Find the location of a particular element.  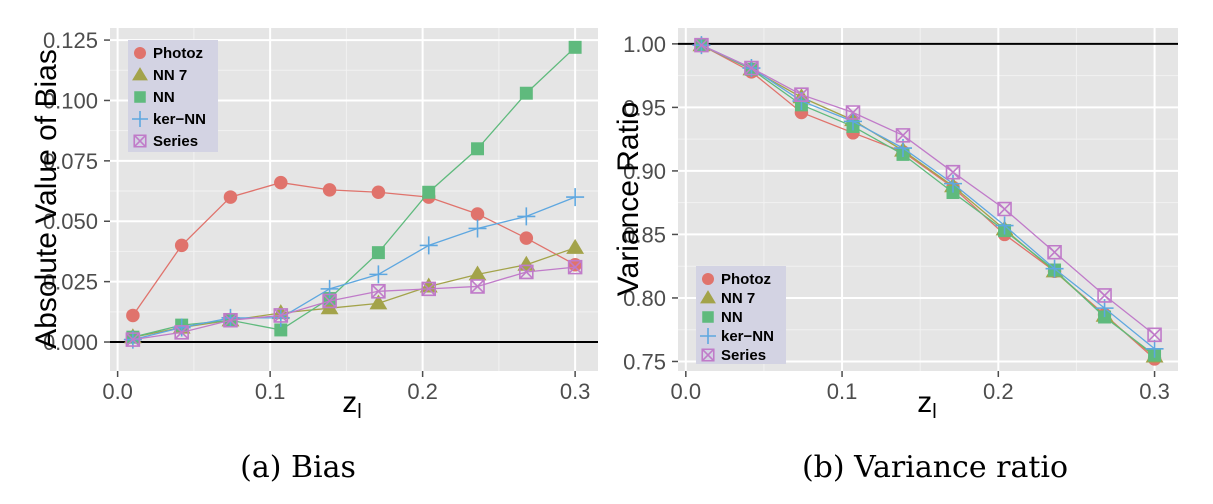

x-axis-title: zl is located at coordinates (351, 404).